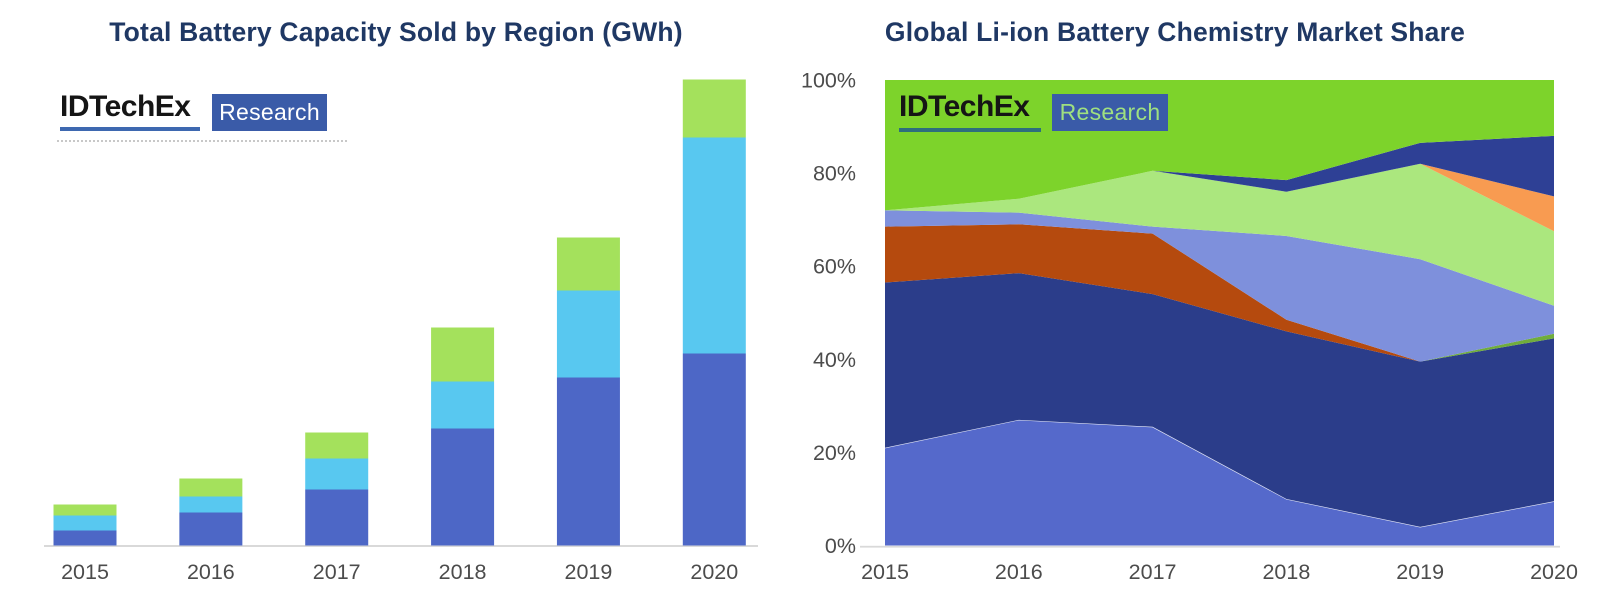 This screenshot has width=1601, height=600. What do you see at coordinates (1420, 572) in the screenshot?
I see `right-x-label-2019: 2019` at bounding box center [1420, 572].